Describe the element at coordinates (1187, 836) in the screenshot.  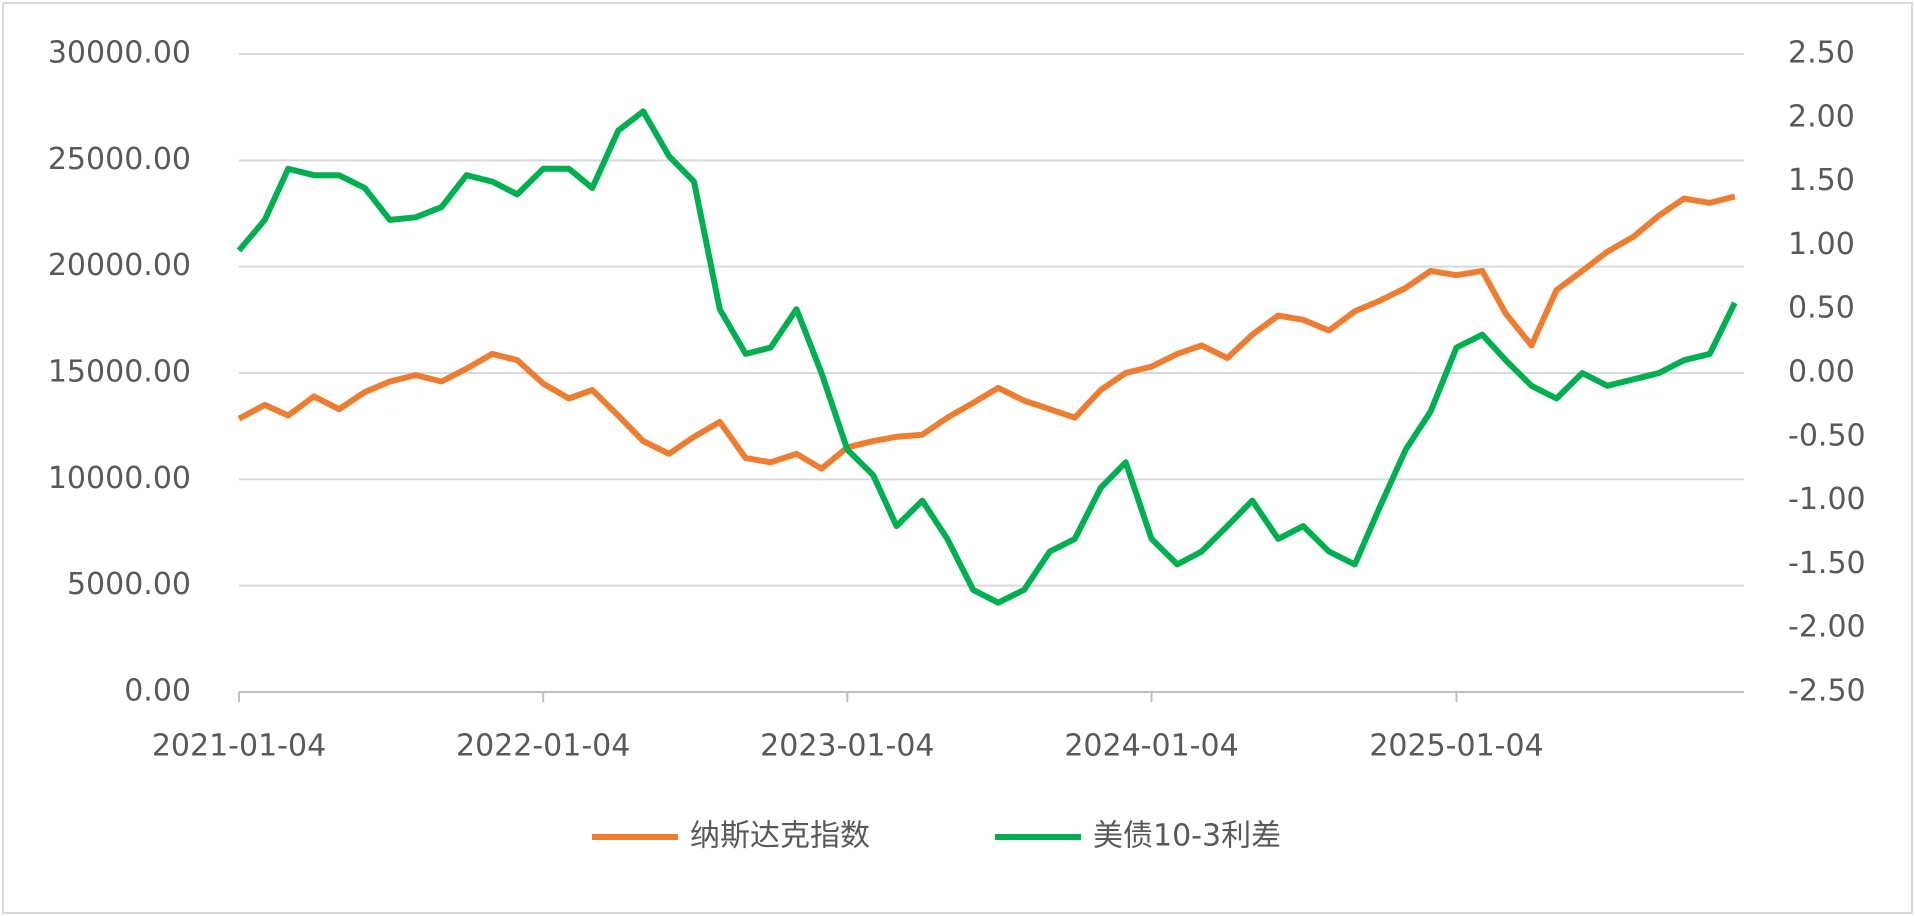
I see `legend-label: 美债10-3利差` at that location.